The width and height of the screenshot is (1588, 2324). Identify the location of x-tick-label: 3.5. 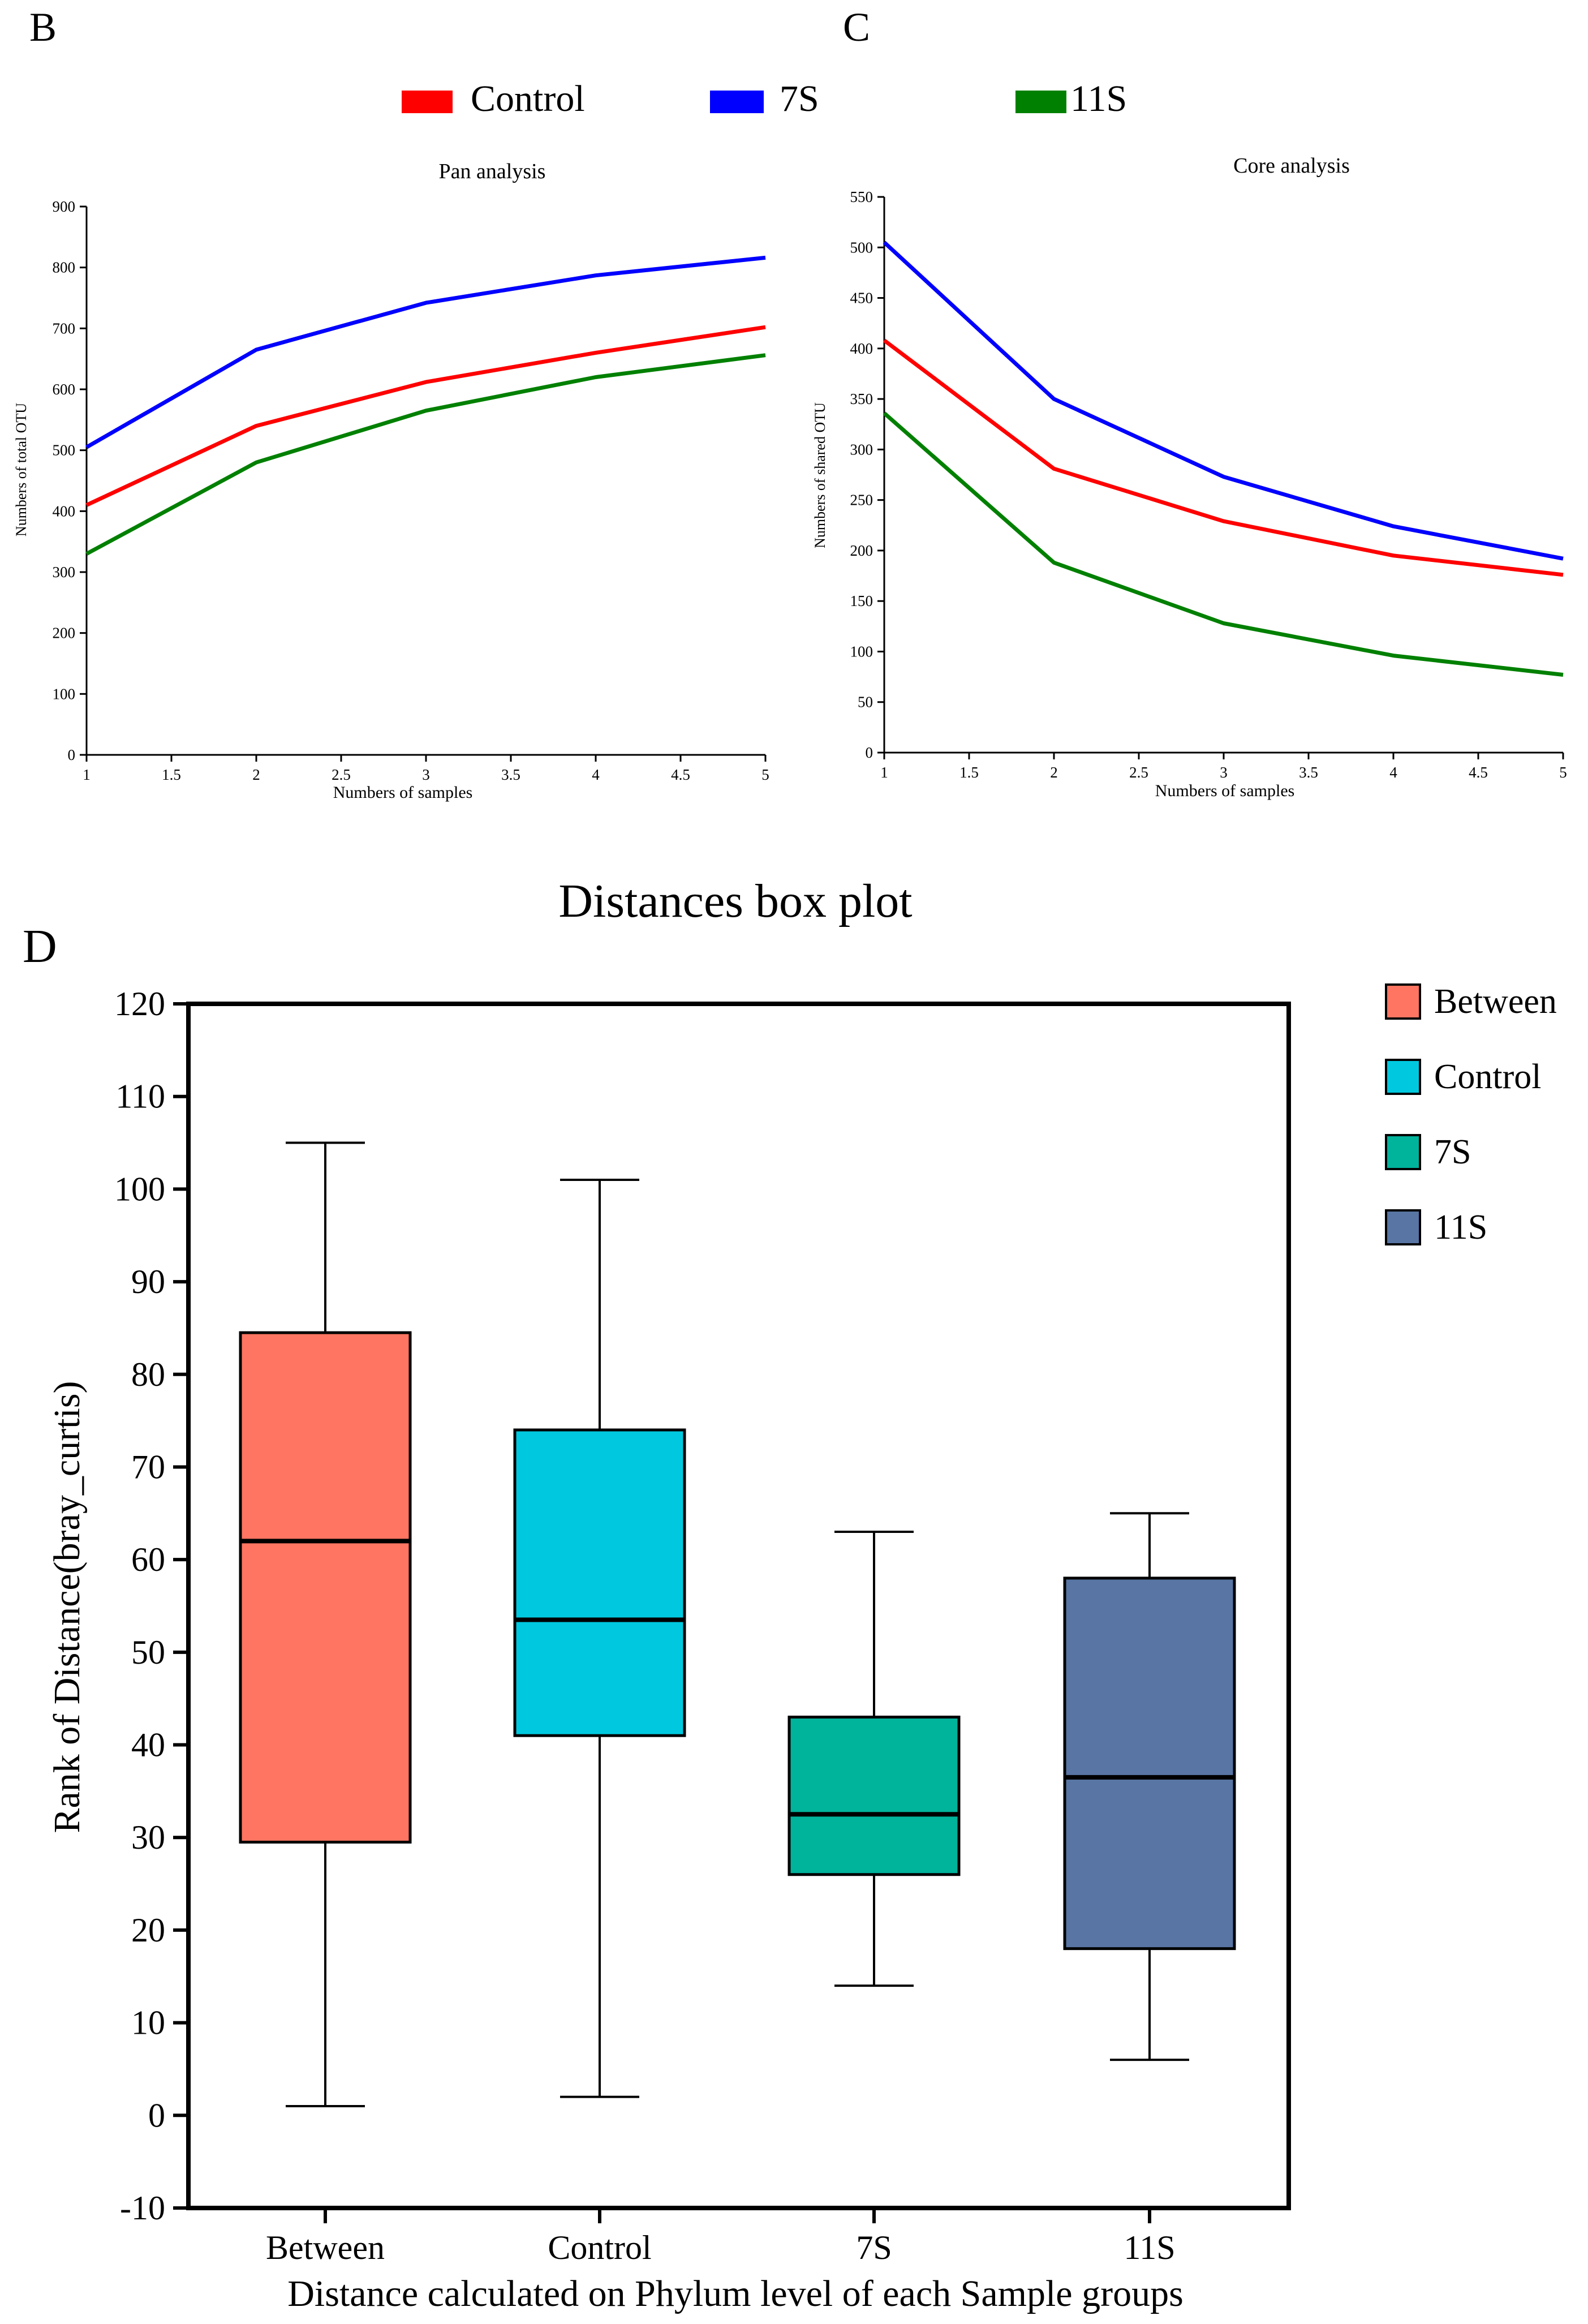
(511, 774).